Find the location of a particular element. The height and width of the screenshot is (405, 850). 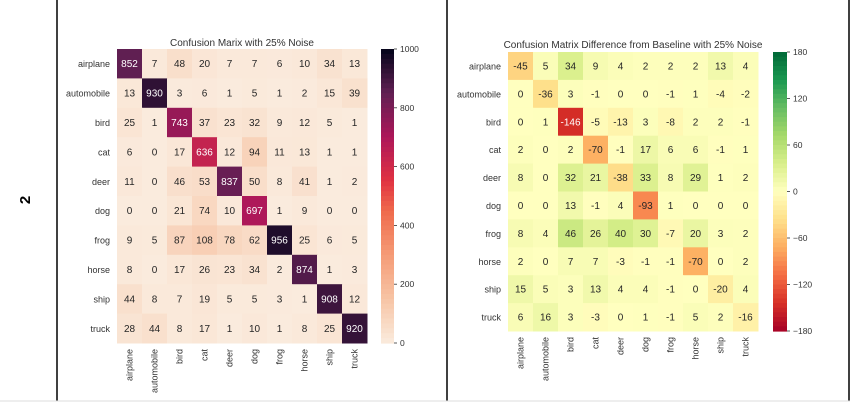

cell-value-label: 62 is located at coordinates (255, 241).